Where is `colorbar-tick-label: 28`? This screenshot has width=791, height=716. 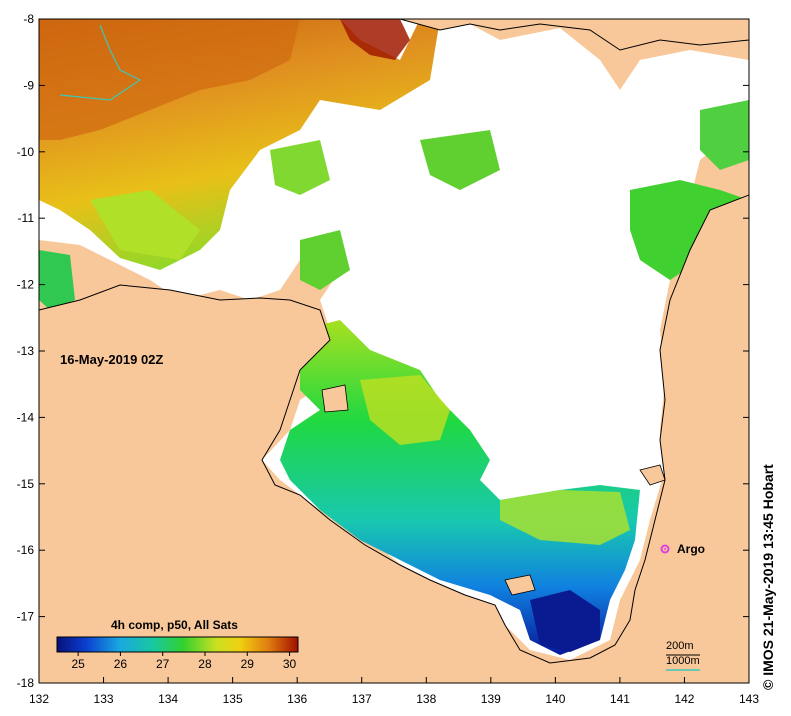
colorbar-tick-label: 28 is located at coordinates (205, 664).